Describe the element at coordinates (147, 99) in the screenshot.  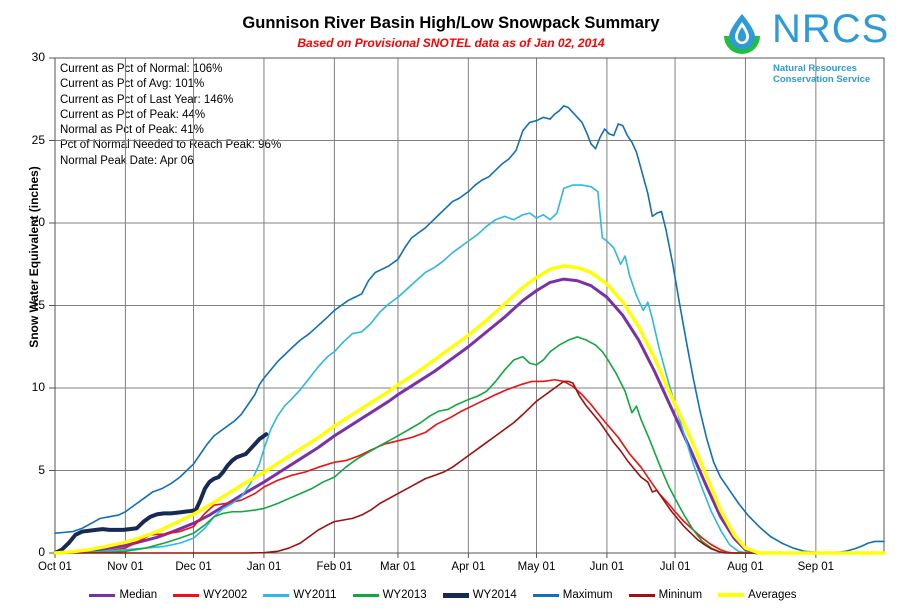
I see `stat-line: Current as Pct of Last Year: 146%` at that location.